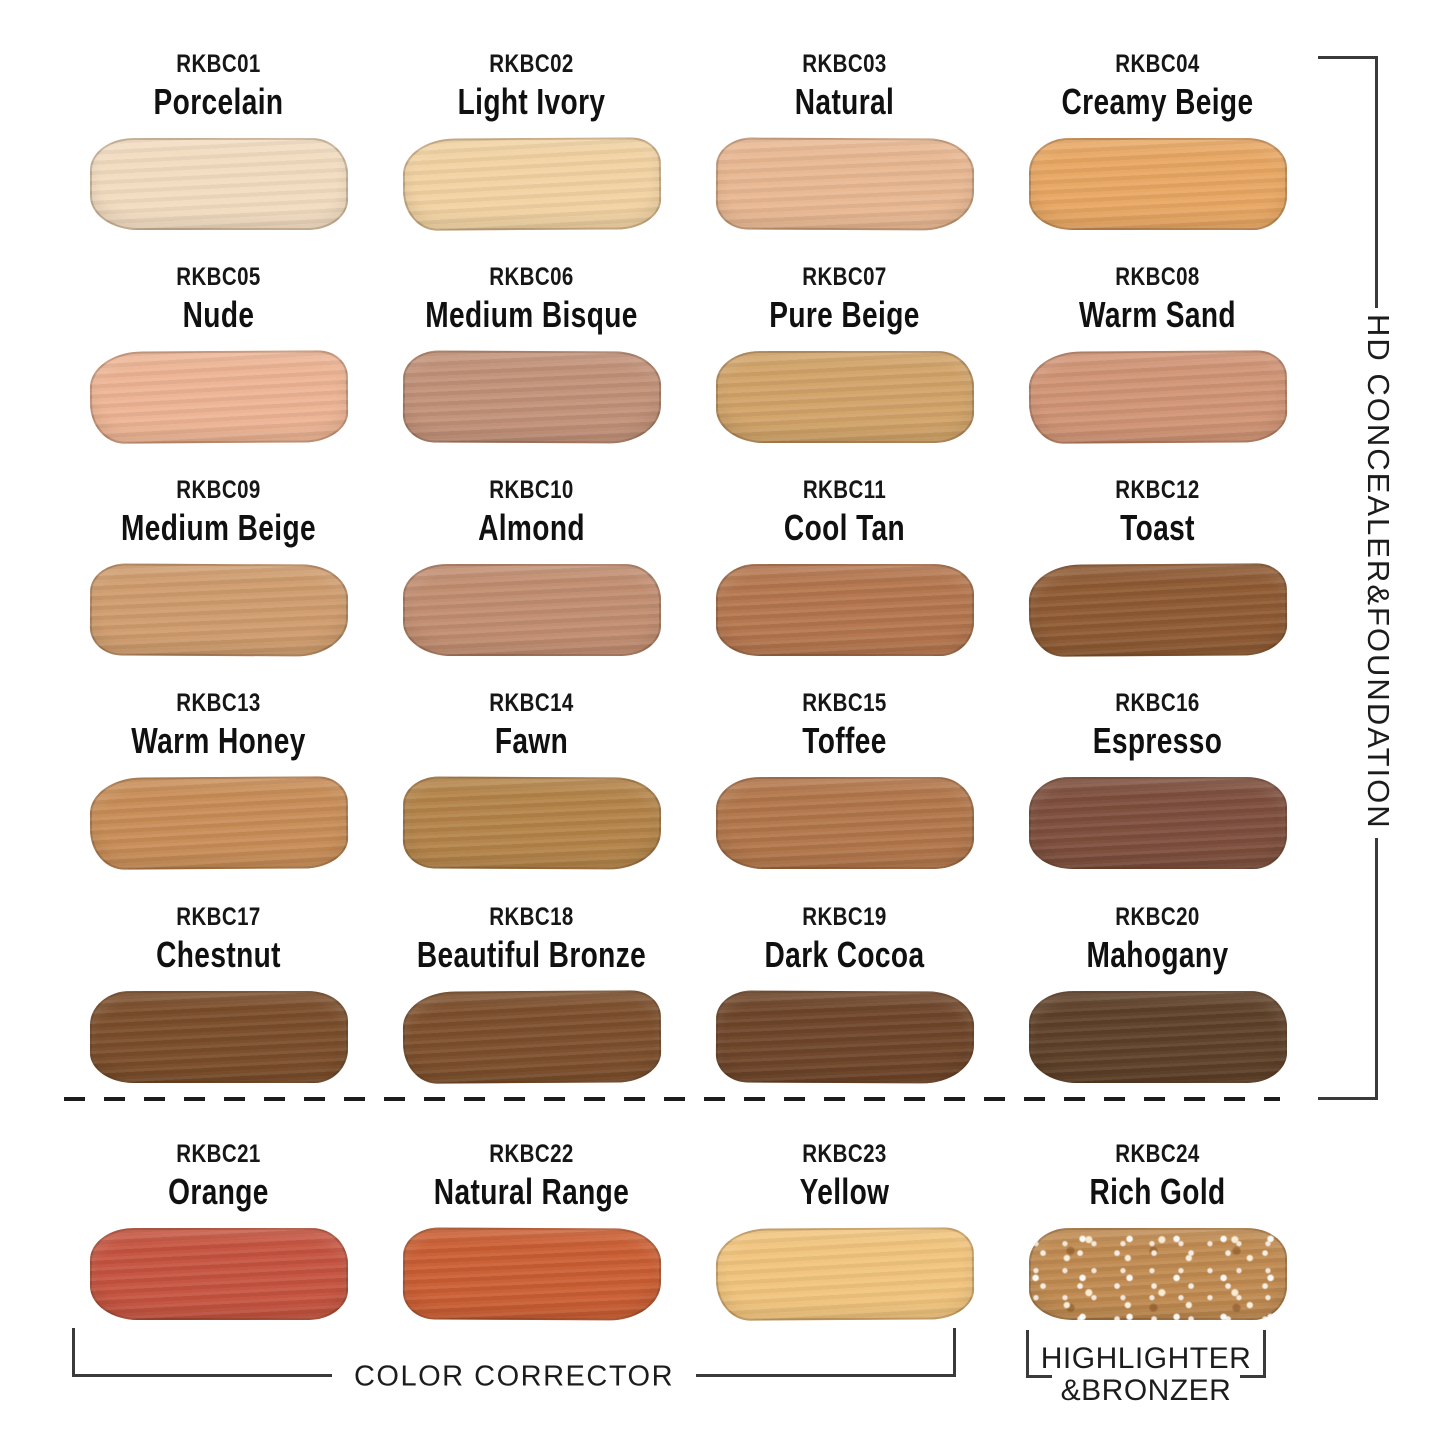 The width and height of the screenshot is (1445, 1445). I want to click on shade-code: RKBC13, so click(218, 703).